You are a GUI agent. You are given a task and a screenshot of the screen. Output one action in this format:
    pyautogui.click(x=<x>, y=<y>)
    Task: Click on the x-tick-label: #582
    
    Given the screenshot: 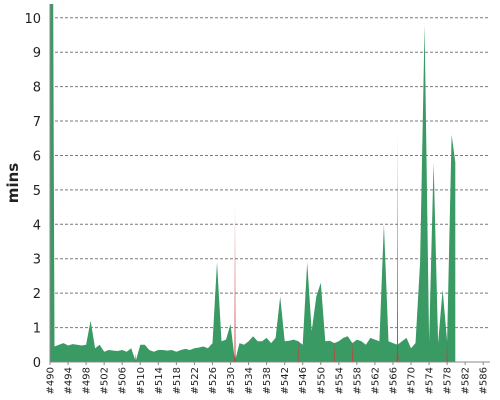 What is the action you would take?
    pyautogui.click(x=466, y=380)
    